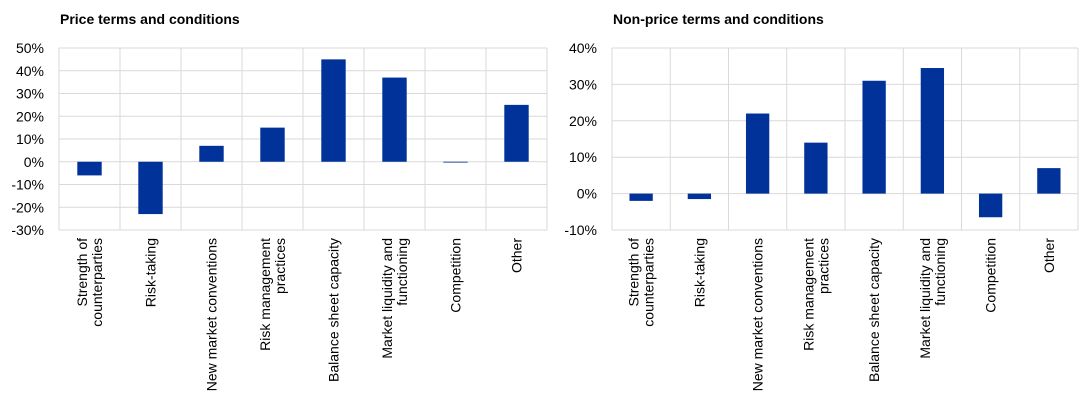 Image resolution: width=1088 pixels, height=412 pixels. Describe the element at coordinates (150, 19) in the screenshot. I see `chart-title: Price terms and conditions` at that location.